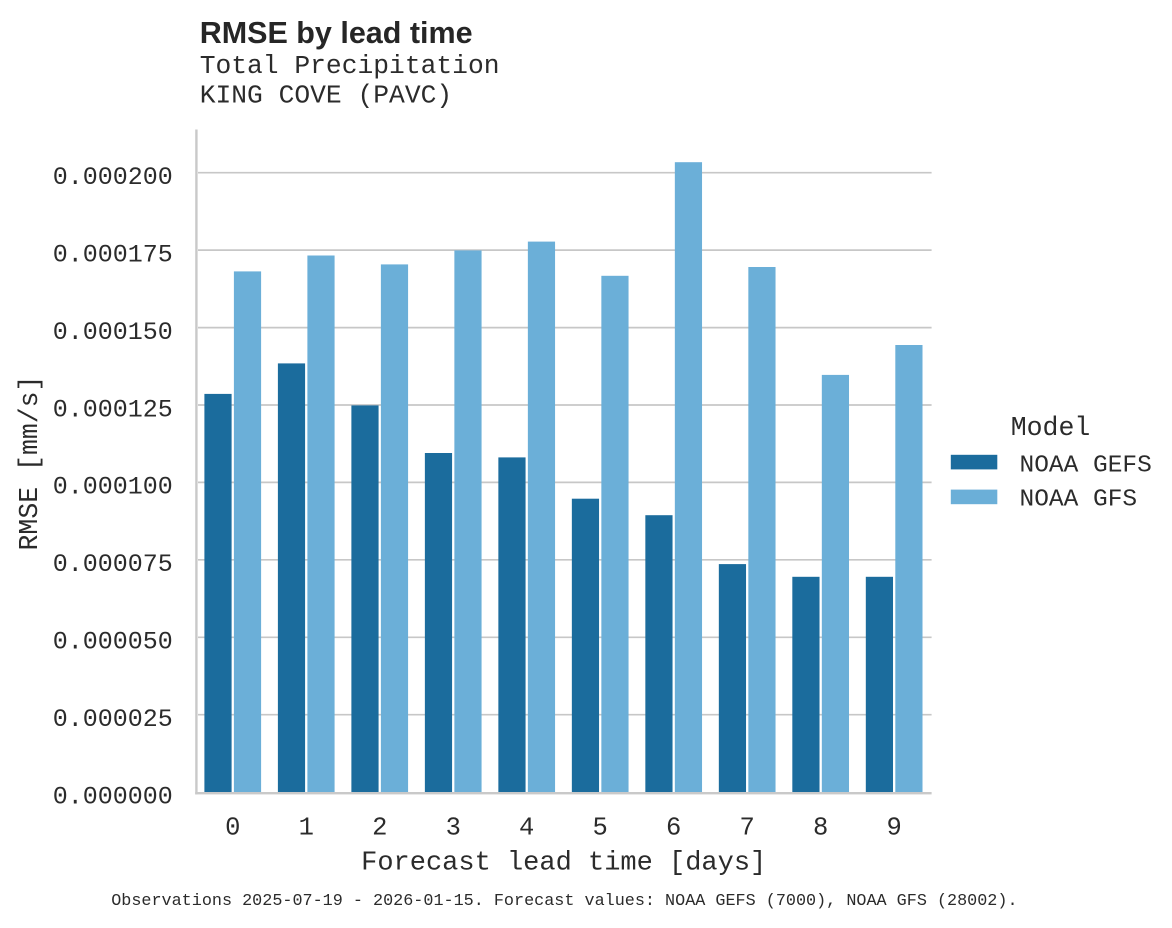 The width and height of the screenshot is (1172, 928). Describe the element at coordinates (113, 409) in the screenshot. I see `svg-text: 0.000125` at that location.